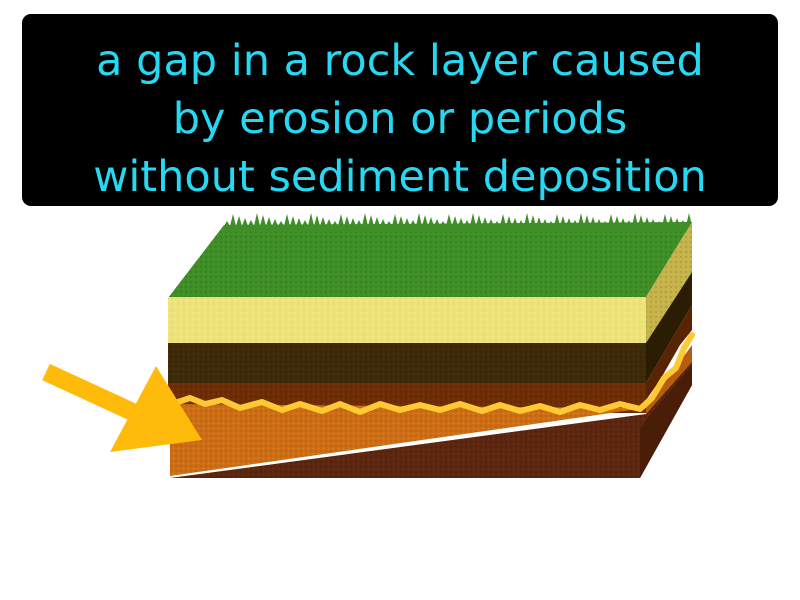 The height and width of the screenshot is (600, 800). I want to click on bedrock-layer, so click(431, 419).